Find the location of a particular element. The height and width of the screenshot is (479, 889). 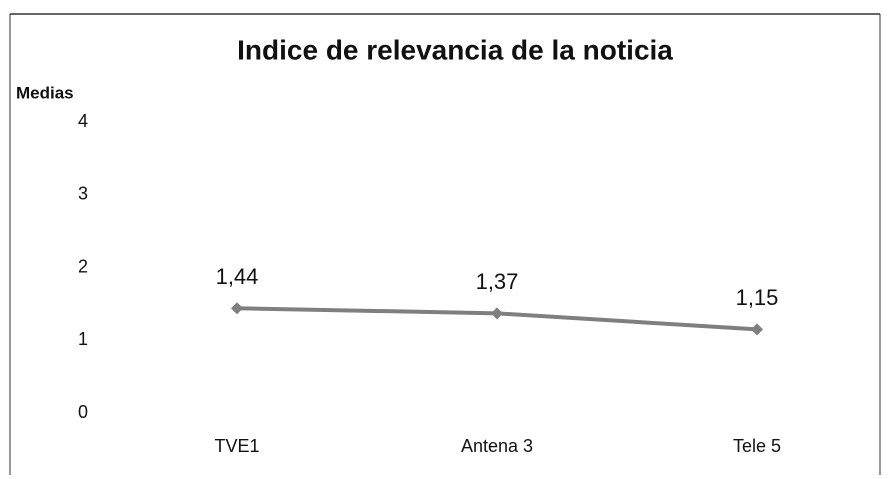

y-tick-label: 1 is located at coordinates (83, 339).